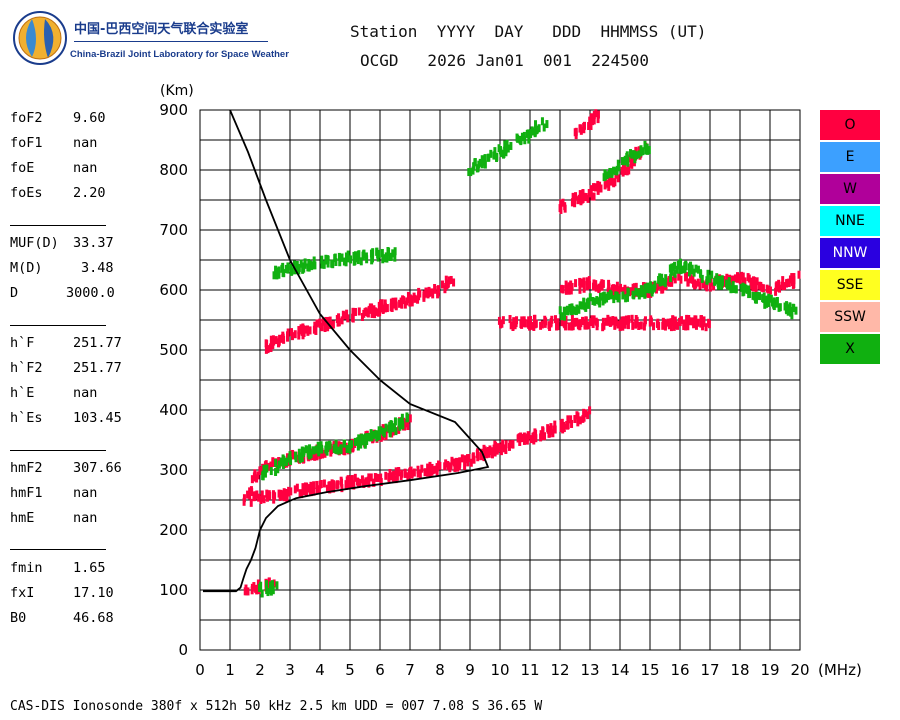  What do you see at coordinates (97, 343) in the screenshot?
I see `param-value: 251.77` at bounding box center [97, 343].